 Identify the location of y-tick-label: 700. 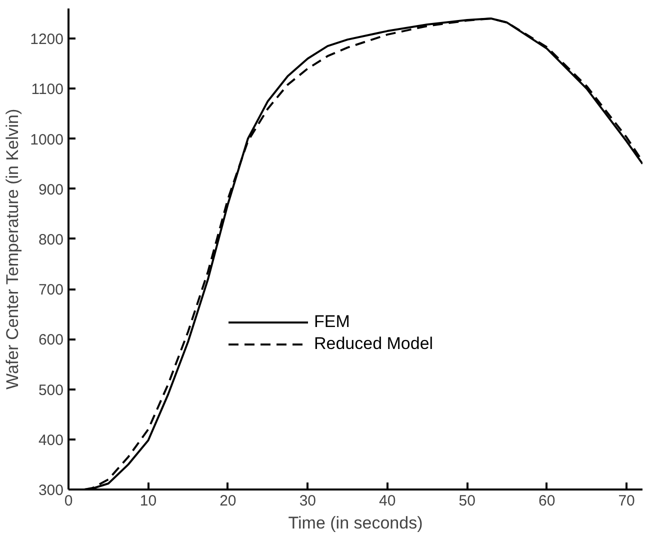
(51, 290).